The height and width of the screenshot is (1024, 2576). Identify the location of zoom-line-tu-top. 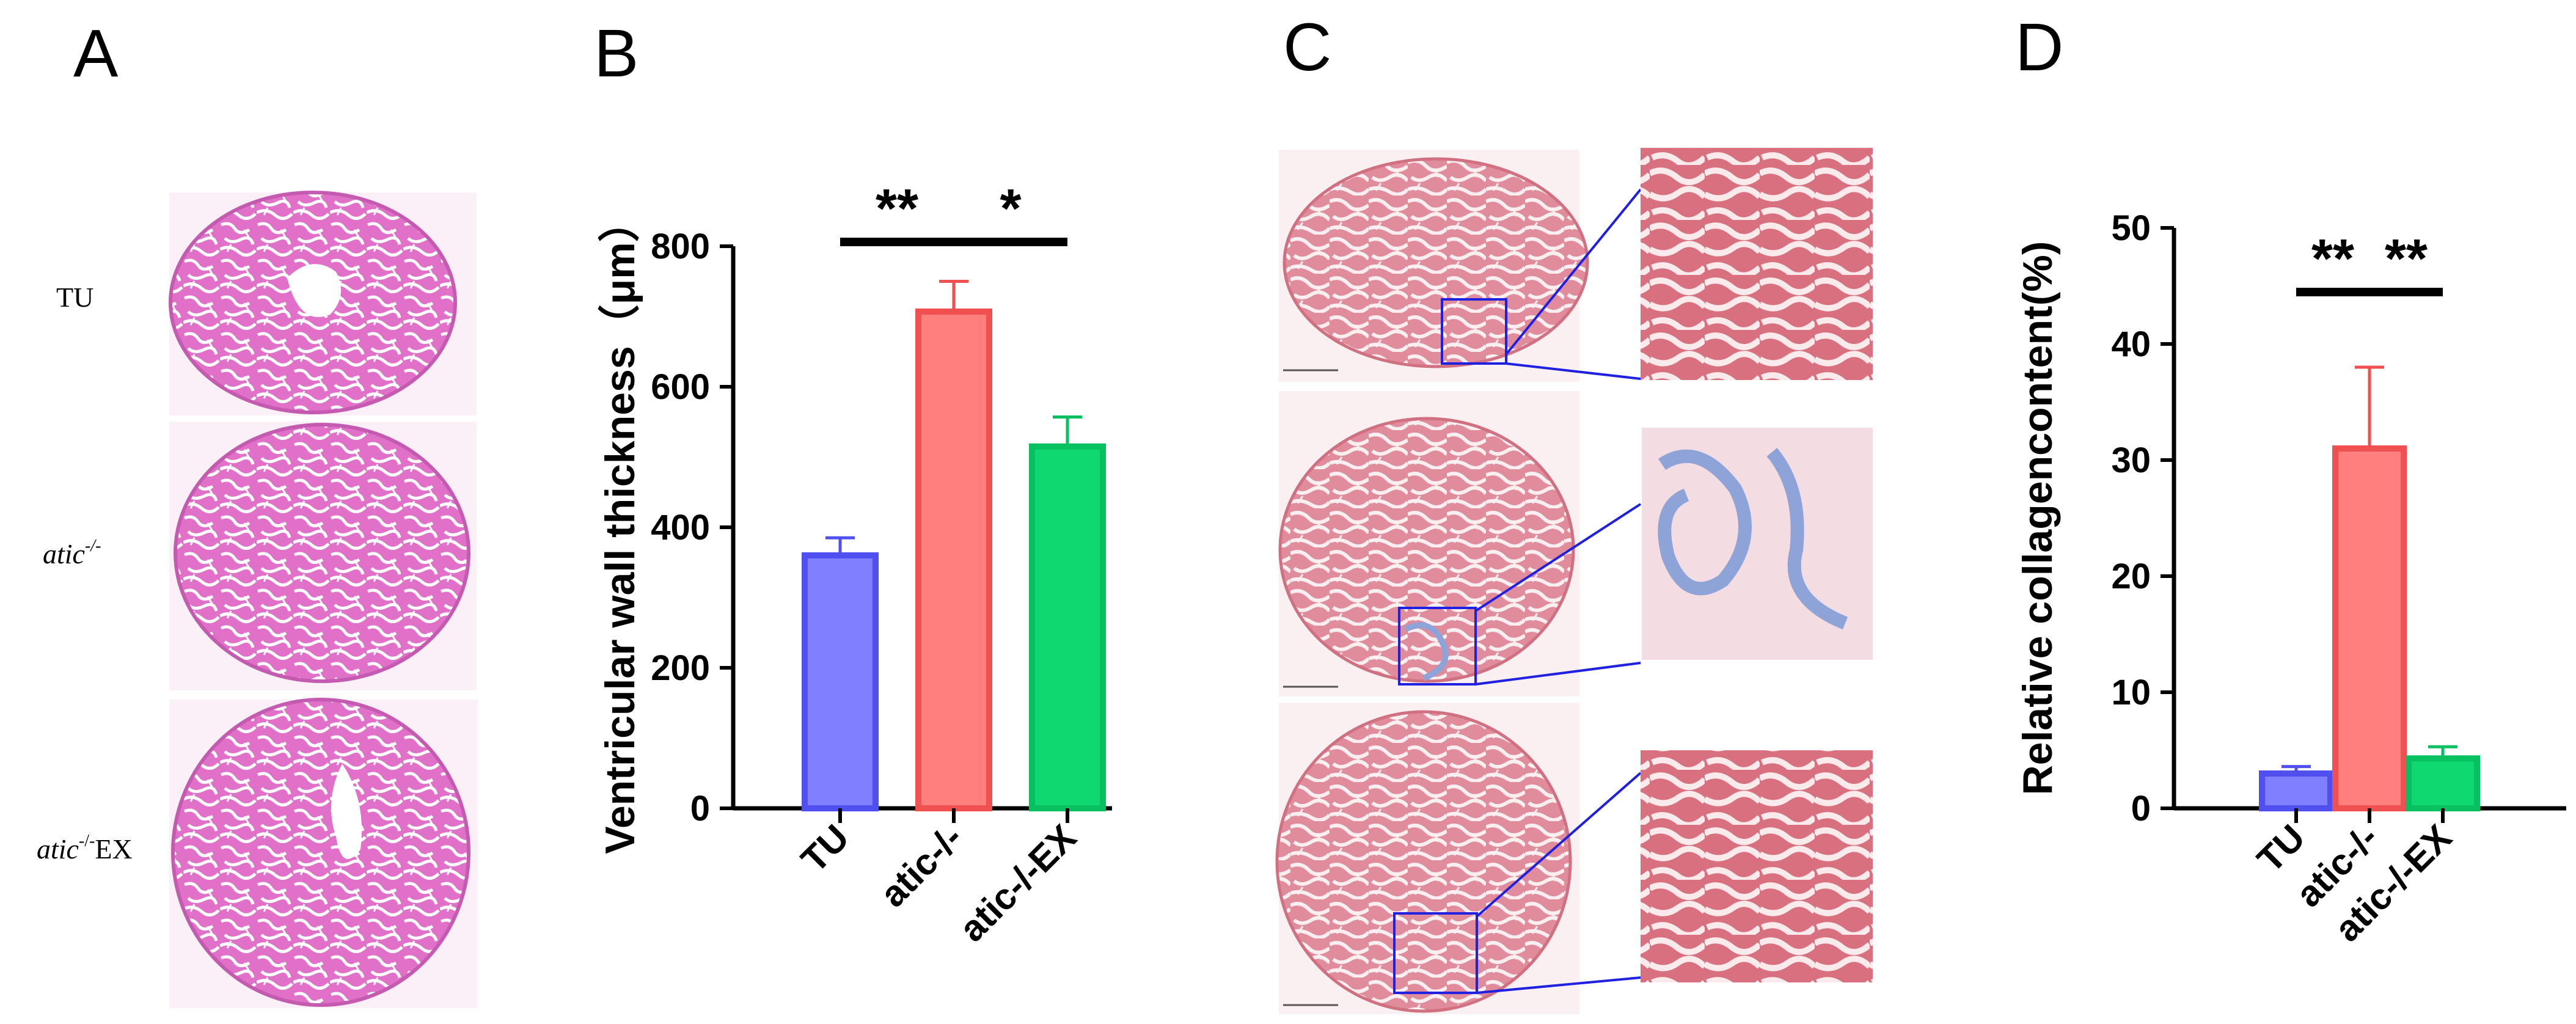
(1573, 272).